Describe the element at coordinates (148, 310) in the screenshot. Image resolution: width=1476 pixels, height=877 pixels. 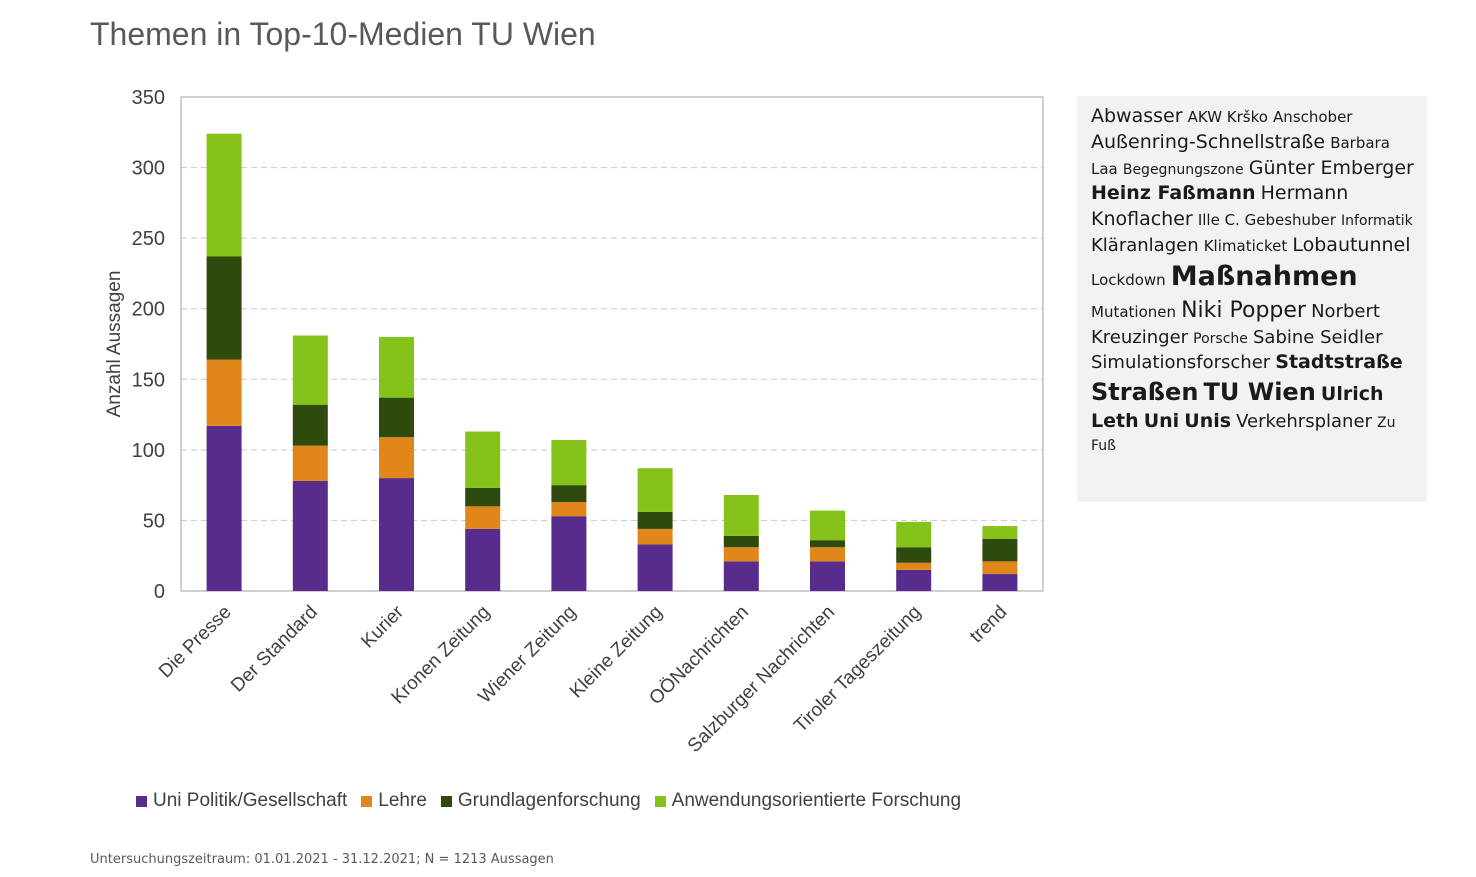
I see `y-tick-label: 200` at that location.